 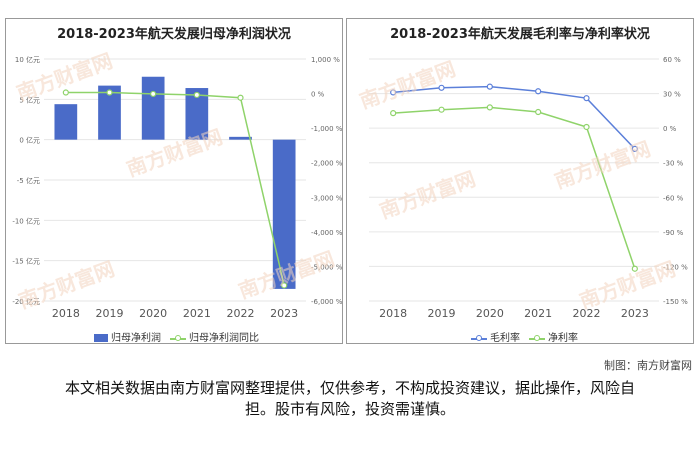 What do you see at coordinates (101, 338) in the screenshot?
I see `legend-bar-swatch` at bounding box center [101, 338].